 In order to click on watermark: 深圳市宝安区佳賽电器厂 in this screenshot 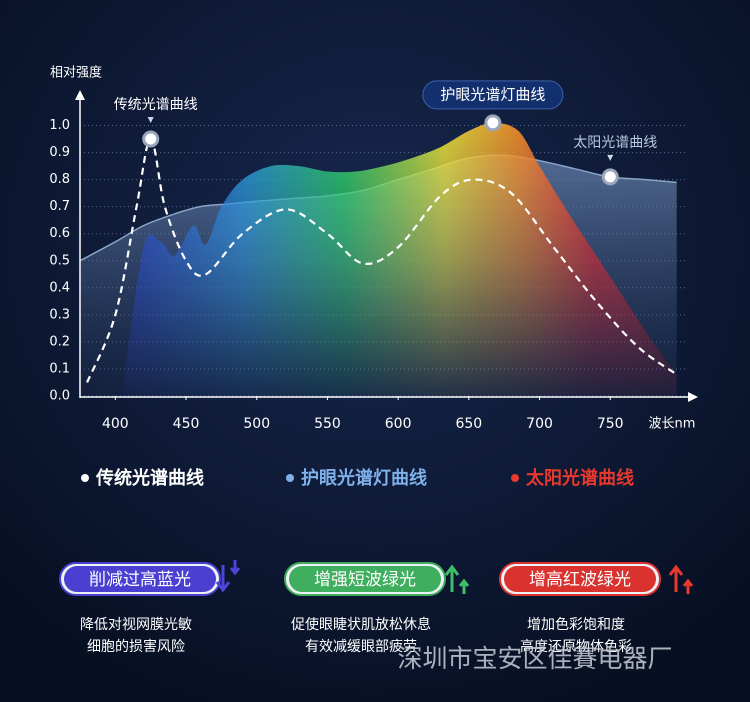, I will do `click(534, 658)`.